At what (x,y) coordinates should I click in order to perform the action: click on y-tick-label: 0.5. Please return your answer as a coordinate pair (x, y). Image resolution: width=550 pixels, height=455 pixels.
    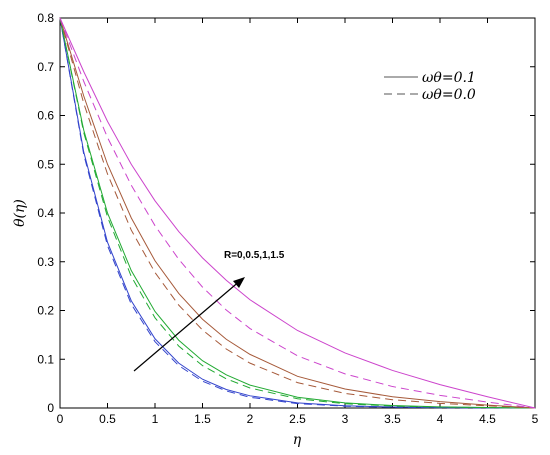
    Looking at the image, I should click on (45, 164).